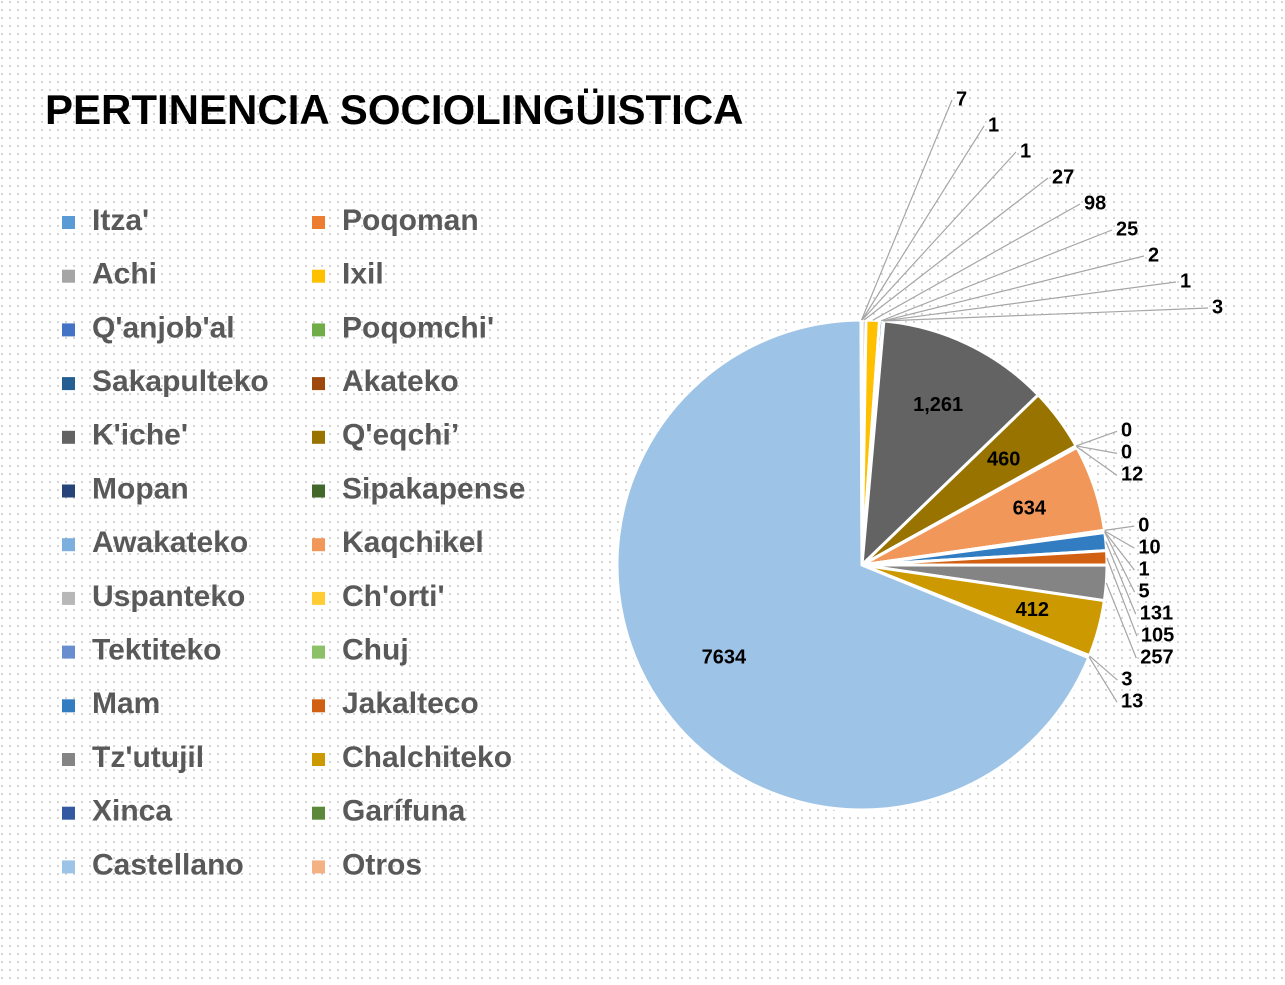 This screenshot has width=1285, height=985. Describe the element at coordinates (168, 596) in the screenshot. I see `legend-label: Uspanteko` at that location.